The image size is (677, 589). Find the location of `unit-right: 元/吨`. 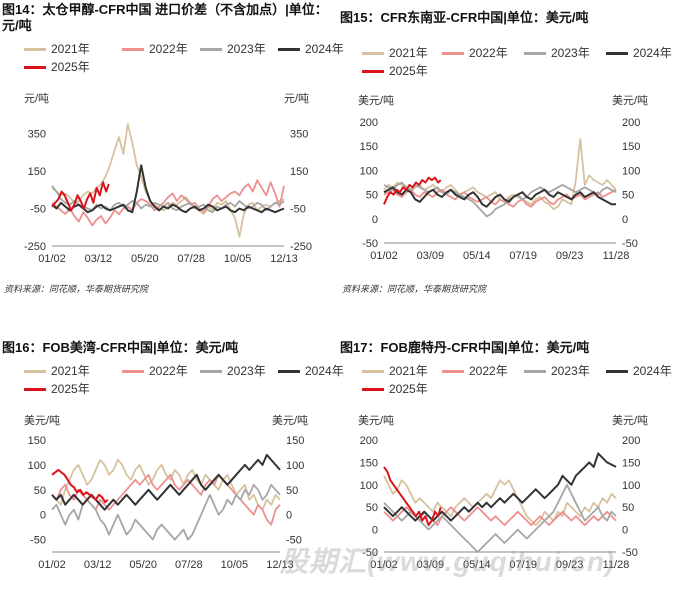

unit-right: 元/吨 is located at coordinates (297, 99).